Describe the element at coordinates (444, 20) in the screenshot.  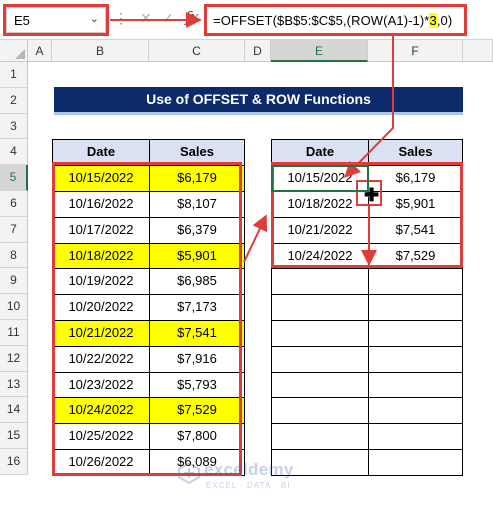
I see `formula-end: ,0)` at that location.